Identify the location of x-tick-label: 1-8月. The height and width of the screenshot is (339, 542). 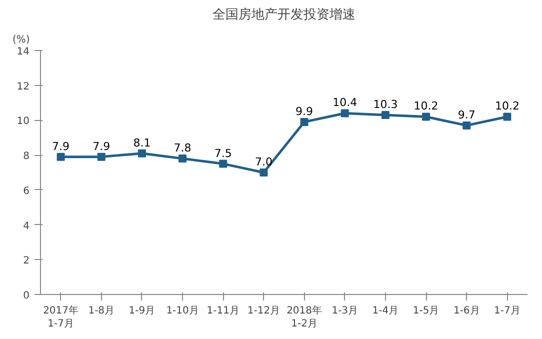
(101, 311).